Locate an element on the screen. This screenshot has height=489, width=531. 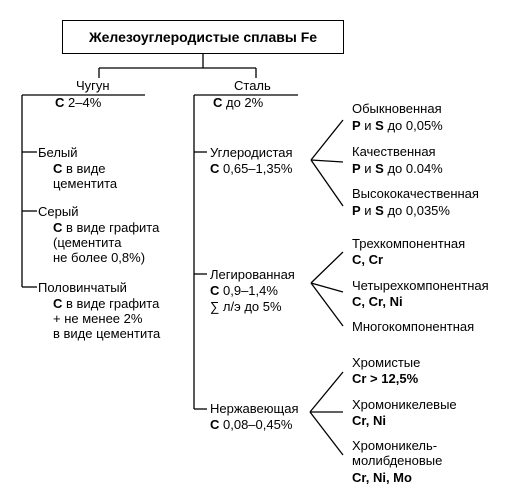
stainless-steel-carbon: C 0,08–0,45% is located at coordinates (251, 424).